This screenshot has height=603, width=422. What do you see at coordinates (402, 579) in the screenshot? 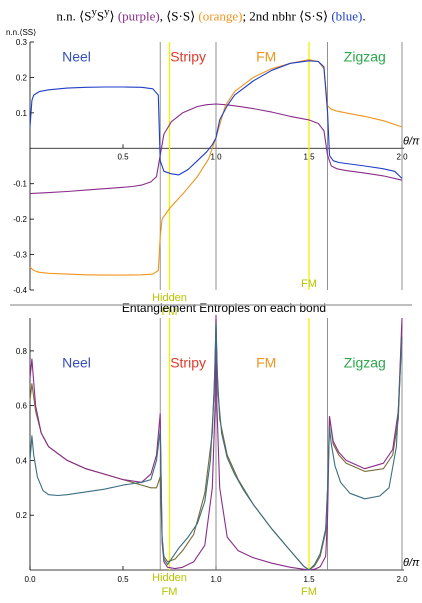
I see `x-tick-label: 2.0` at bounding box center [402, 579].